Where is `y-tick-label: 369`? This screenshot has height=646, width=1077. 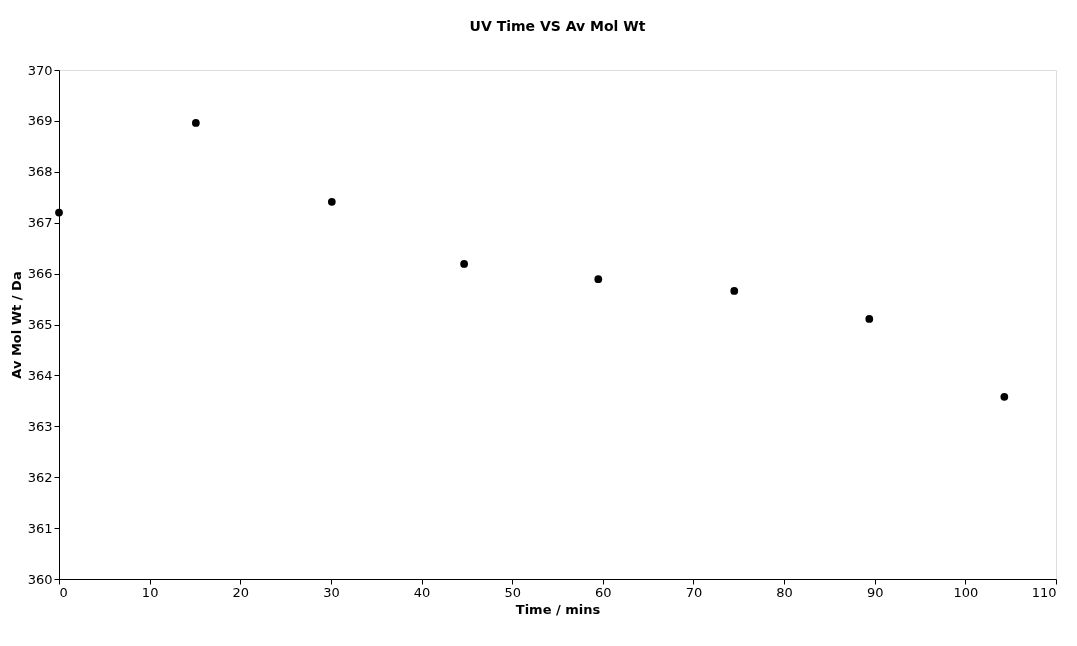
y-tick-label: 369 is located at coordinates (40, 121).